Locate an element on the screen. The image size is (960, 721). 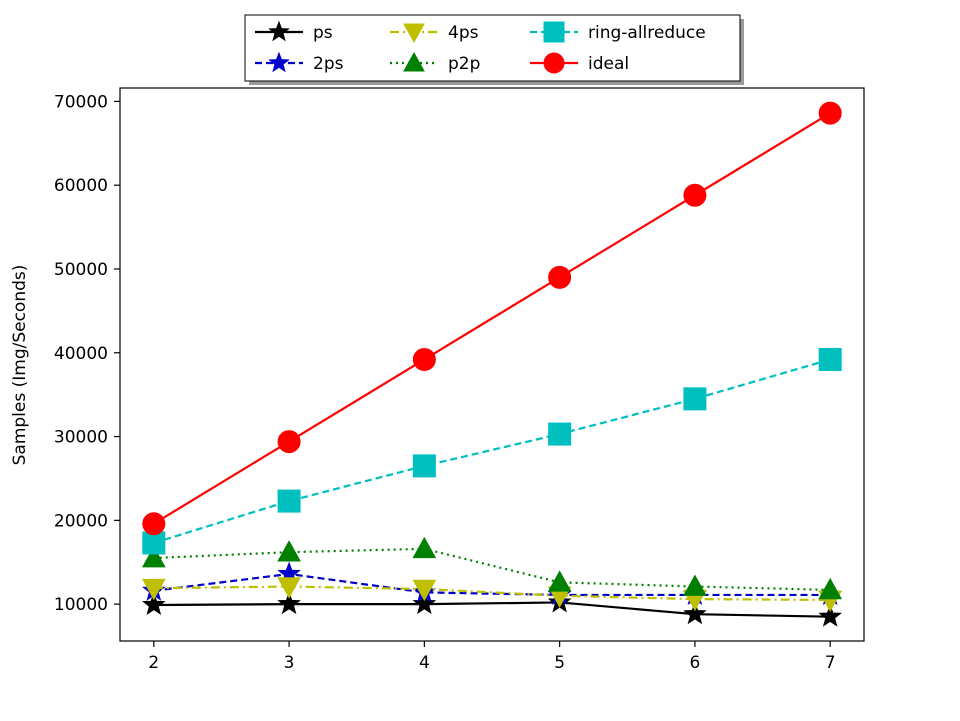
legend-marker-ring-allreduce is located at coordinates (554, 32).